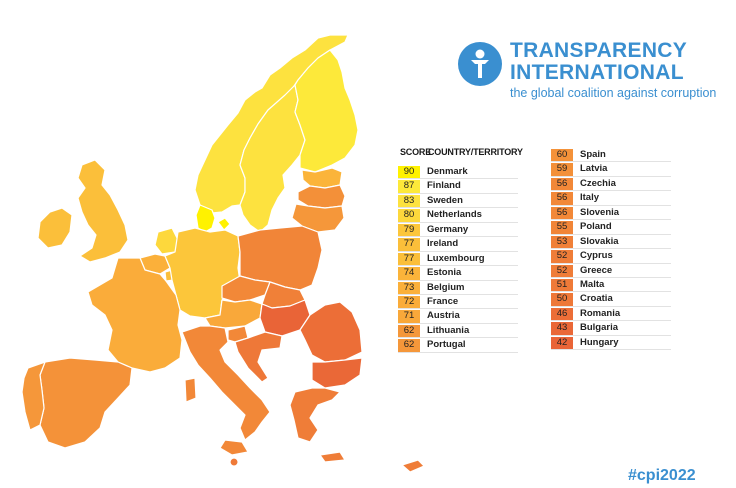 Image resolution: width=736 pixels, height=488 pixels. I want to click on table-row: 72 France, so click(458, 302).